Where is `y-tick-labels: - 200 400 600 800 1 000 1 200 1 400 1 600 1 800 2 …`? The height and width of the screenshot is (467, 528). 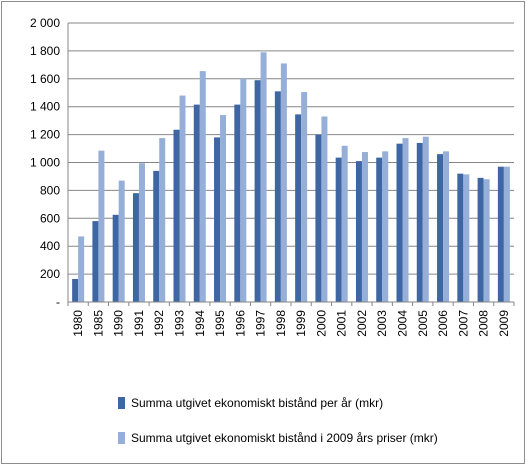 y-tick-labels: - 200 400 600 800 1 000 1 200 1 400 1 600 1 800 2 … is located at coordinates (45, 162).